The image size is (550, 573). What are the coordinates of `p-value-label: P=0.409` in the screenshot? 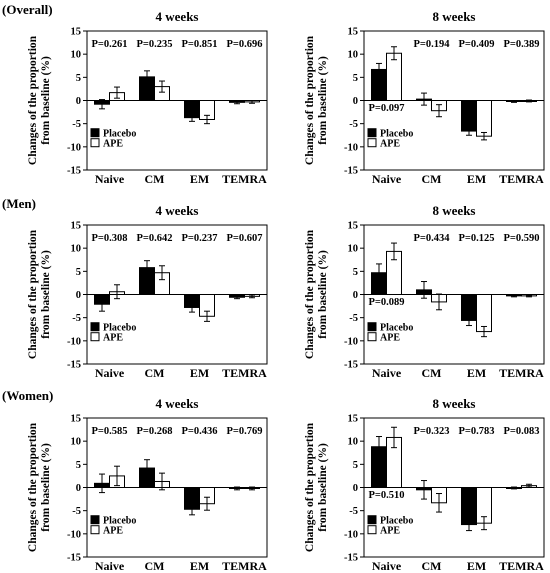 It's located at (476, 44).